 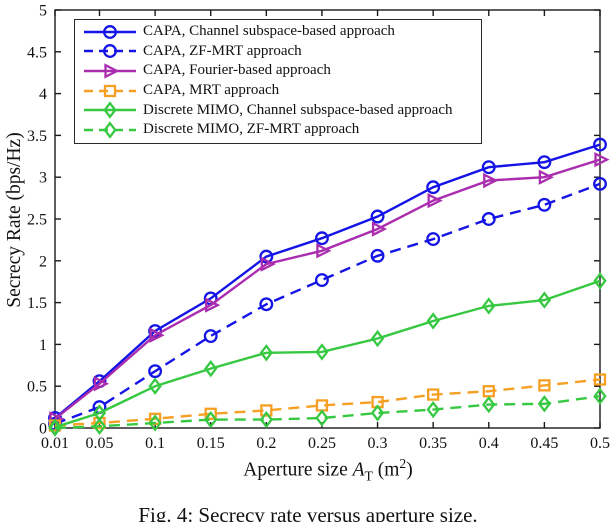 I want to click on legend-item-capa-fourier: CAPA, Fourier-based approach, so click(x=278, y=71).